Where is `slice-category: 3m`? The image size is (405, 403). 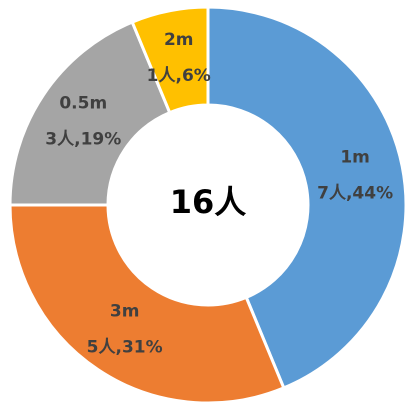
slice-category: 3m is located at coordinates (125, 312).